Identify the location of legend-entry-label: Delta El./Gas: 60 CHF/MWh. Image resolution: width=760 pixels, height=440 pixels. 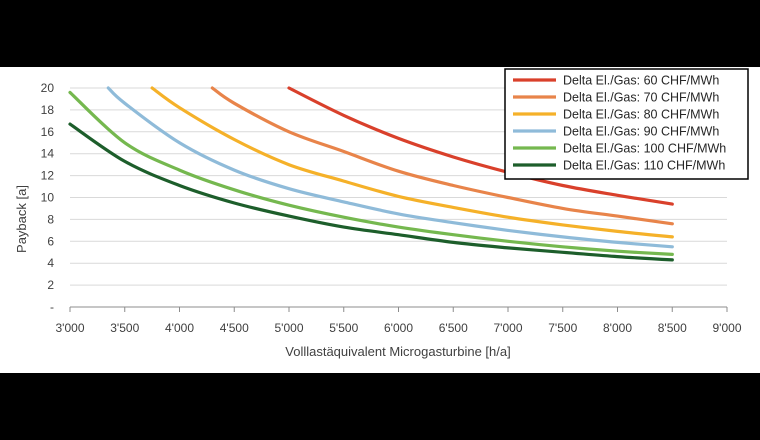
(641, 81).